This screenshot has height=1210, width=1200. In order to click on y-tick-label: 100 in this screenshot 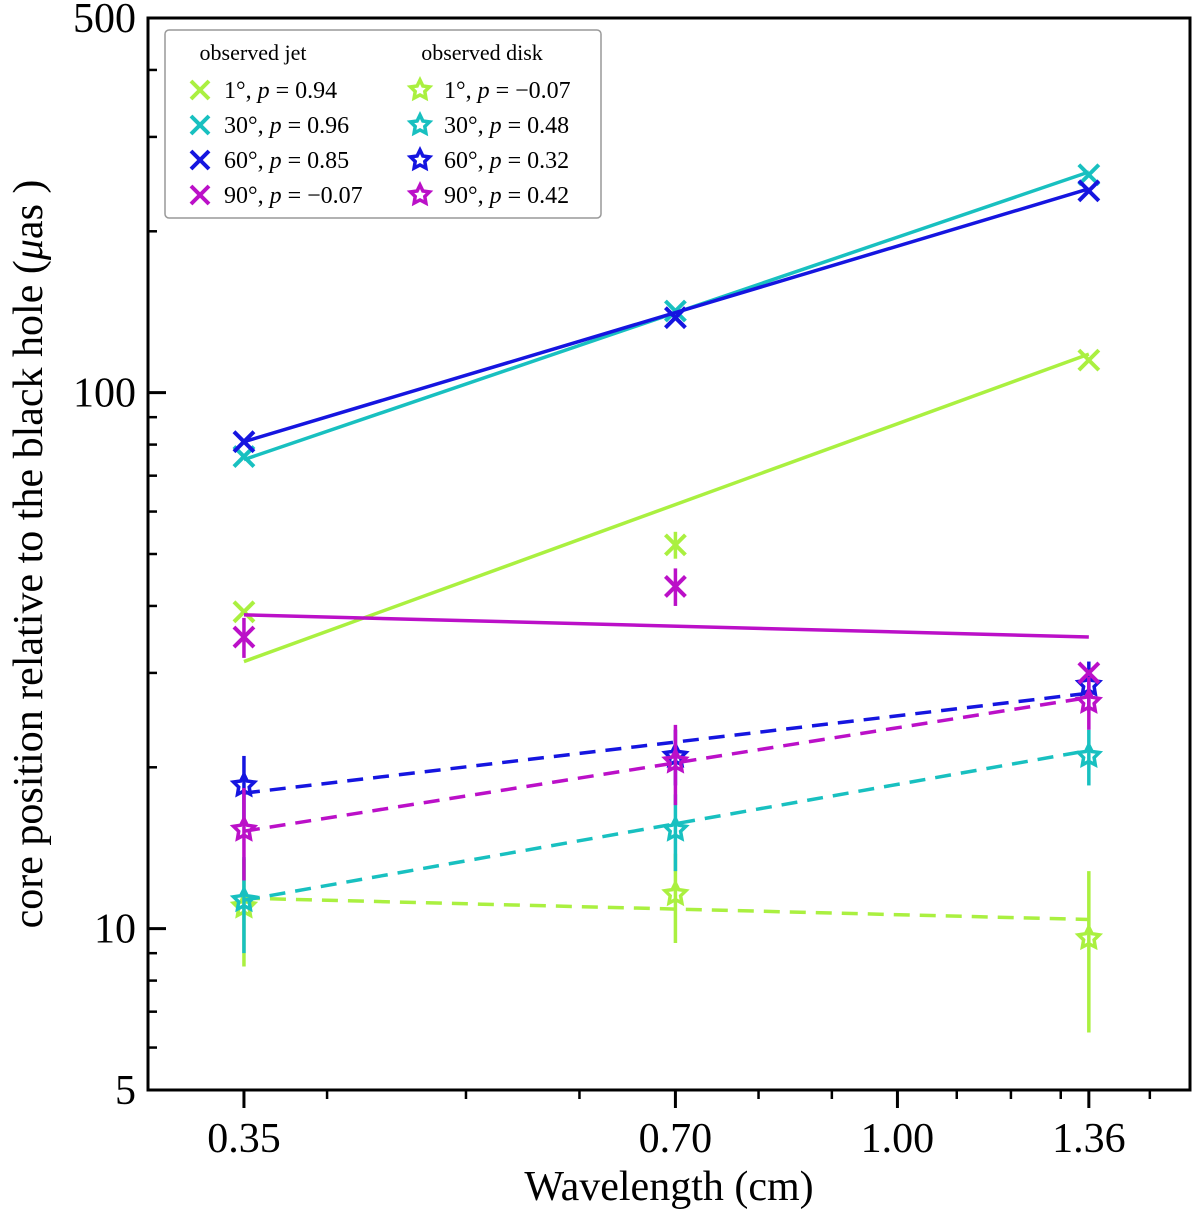, I will do `click(104, 394)`.